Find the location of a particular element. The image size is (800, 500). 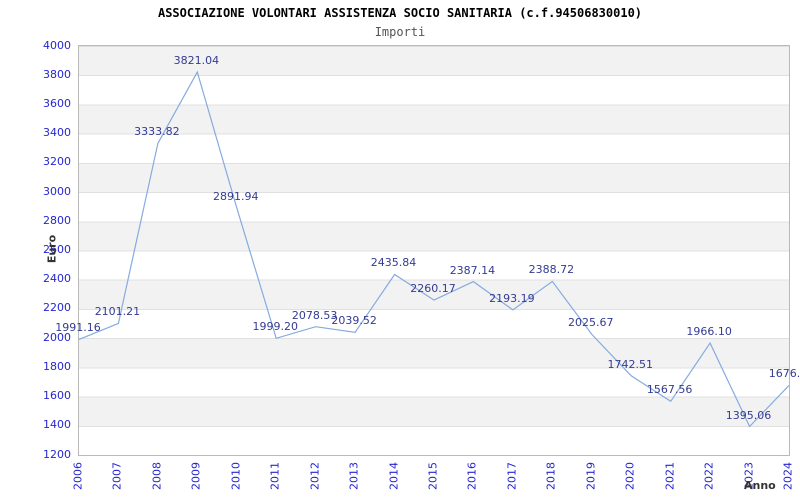

x-tick-label: 2021 is located at coordinates (670, 476).